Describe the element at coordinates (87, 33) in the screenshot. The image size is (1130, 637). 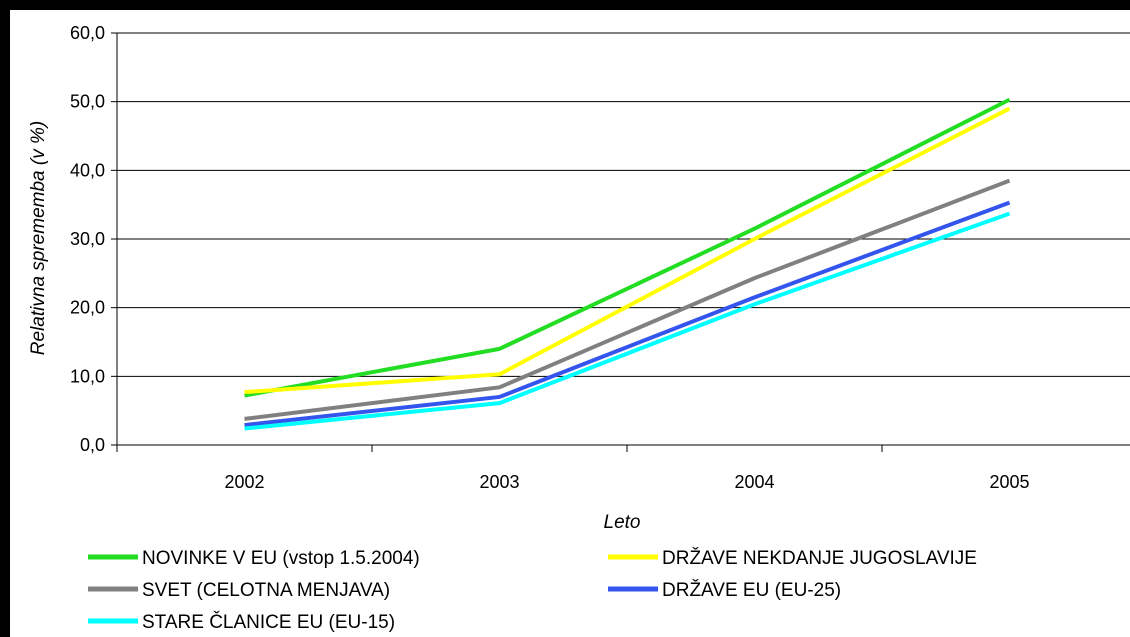
I see `y-tick-label: 60,0` at that location.